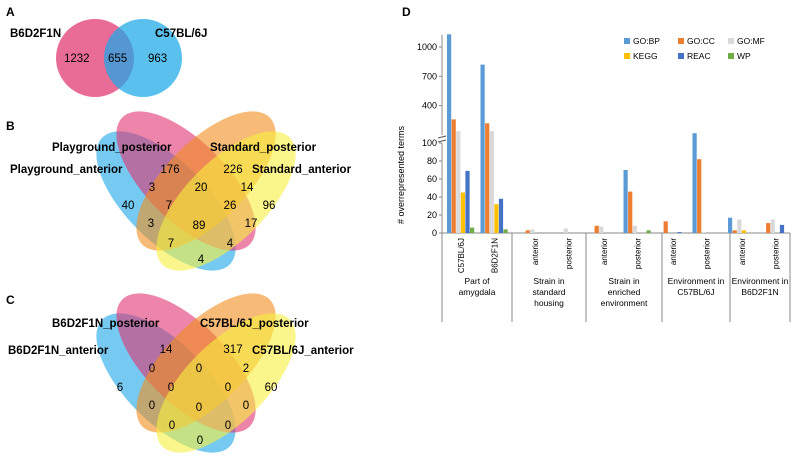 The image size is (793, 460). Describe the element at coordinates (247, 188) in the screenshot. I see `venn-b-region-oy: 14` at that location.